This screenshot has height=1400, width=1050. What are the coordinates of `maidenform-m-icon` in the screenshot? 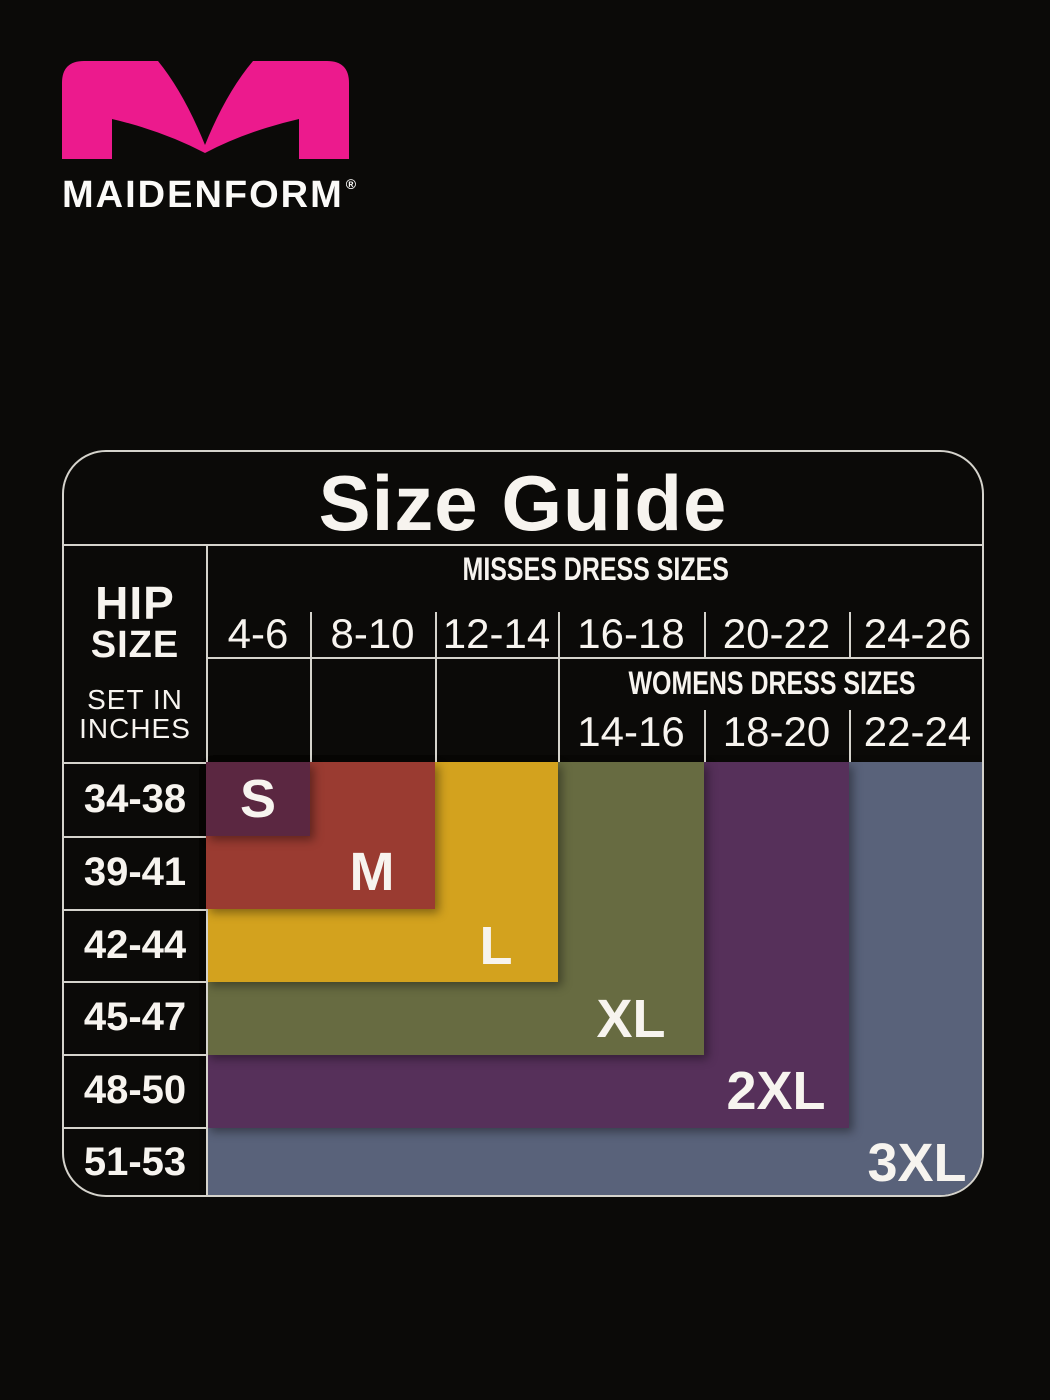 It's located at (205, 110).